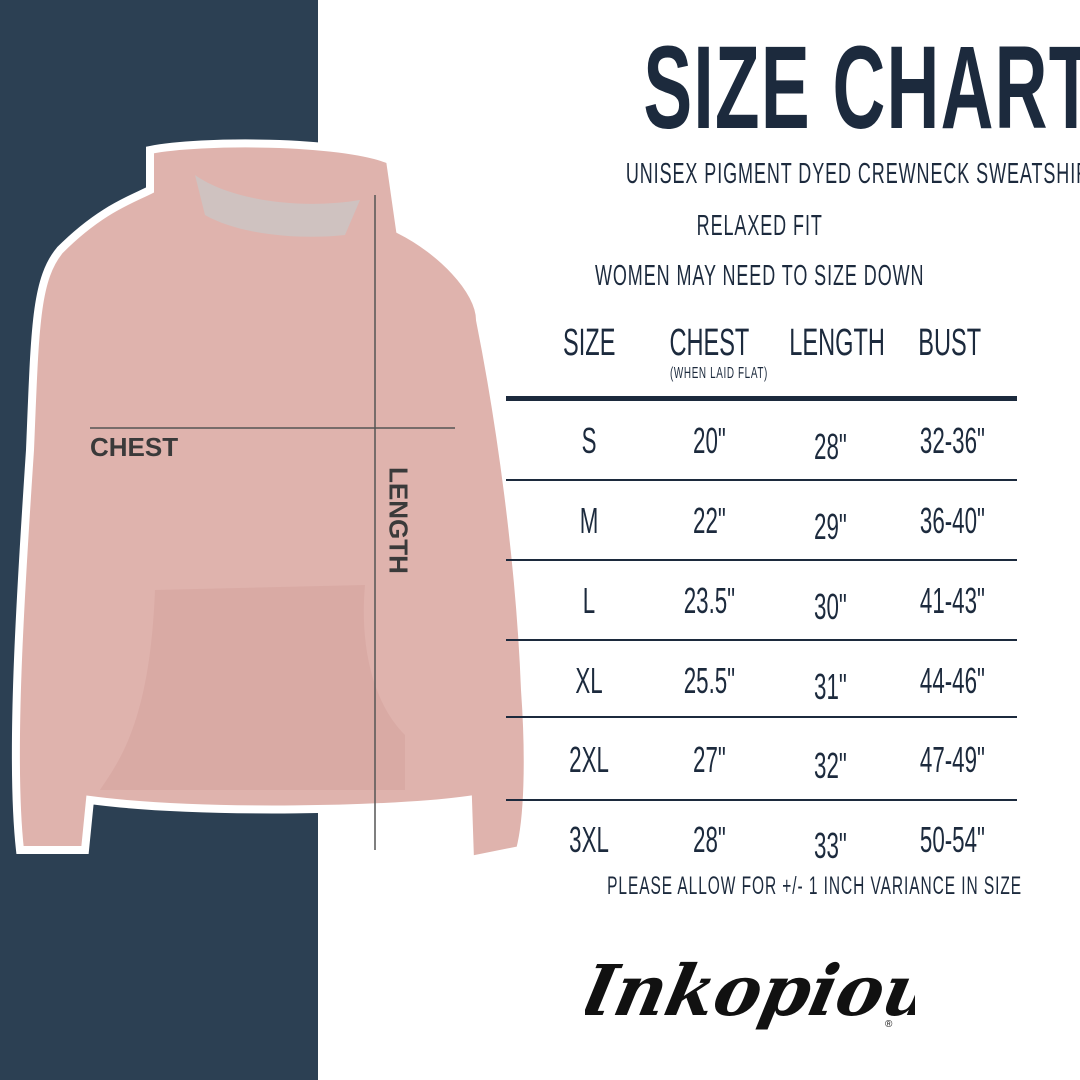 The width and height of the screenshot is (1080, 1080). What do you see at coordinates (709, 839) in the screenshot?
I see `cell-chest: 28"` at bounding box center [709, 839].